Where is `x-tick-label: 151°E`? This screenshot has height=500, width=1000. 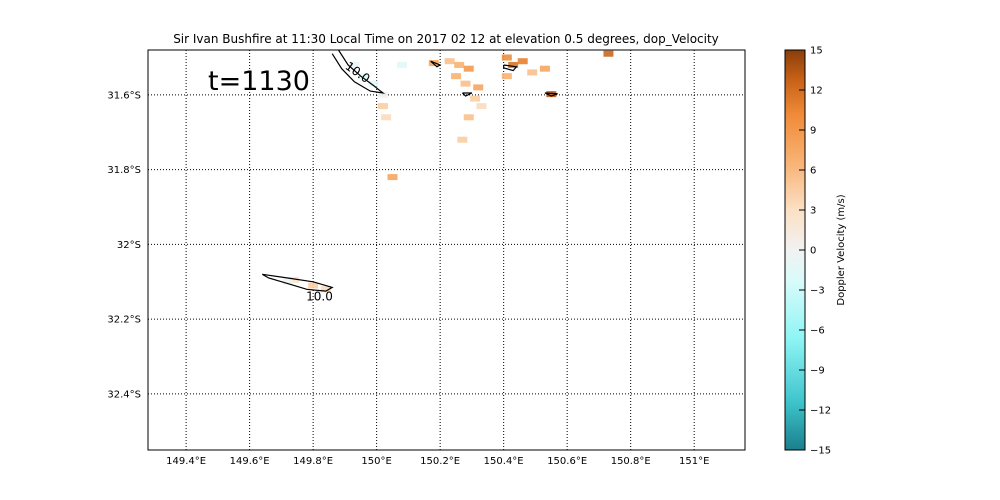
x-tick-label: 151°E is located at coordinates (694, 461).